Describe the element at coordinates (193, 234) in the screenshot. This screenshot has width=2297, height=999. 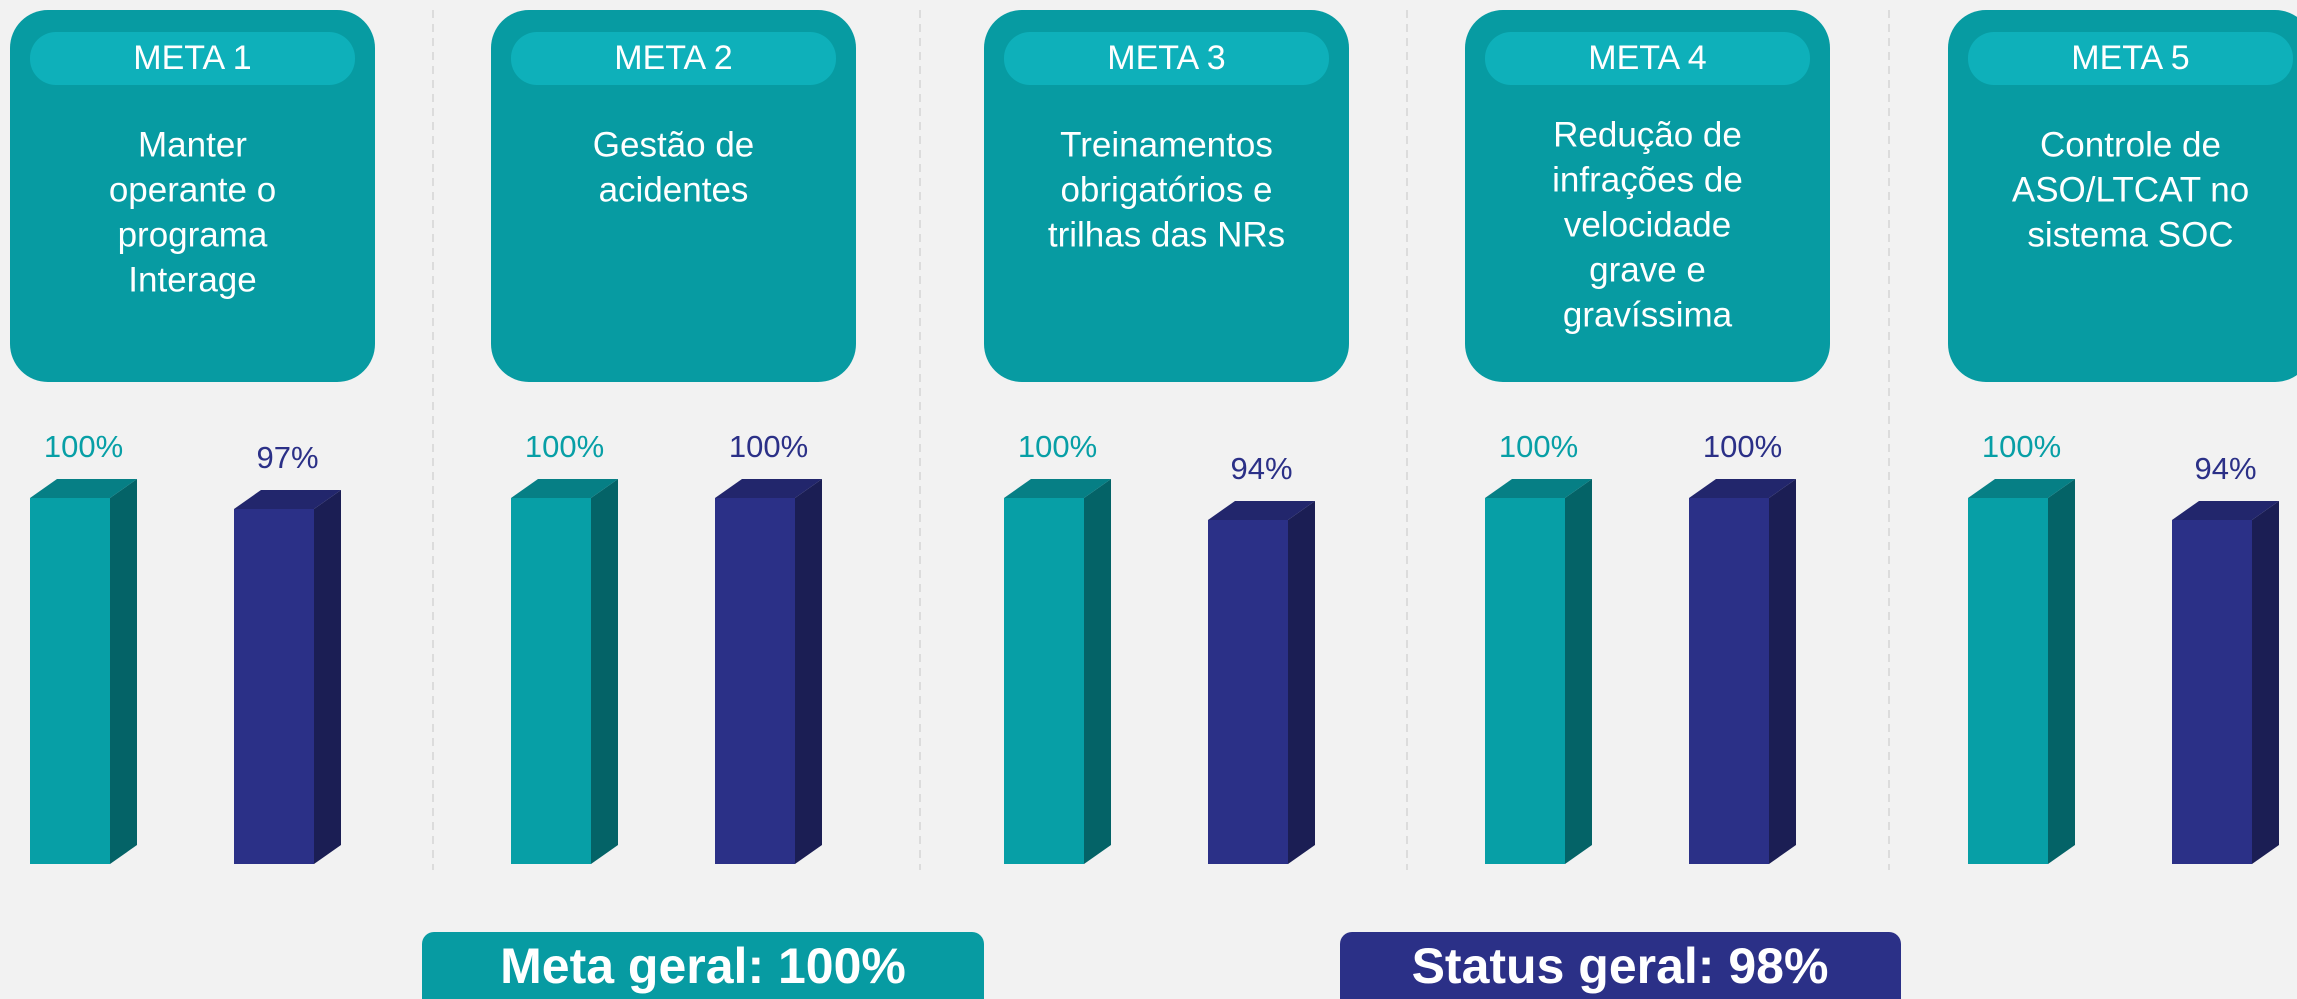
I see `card-description: programa` at that location.